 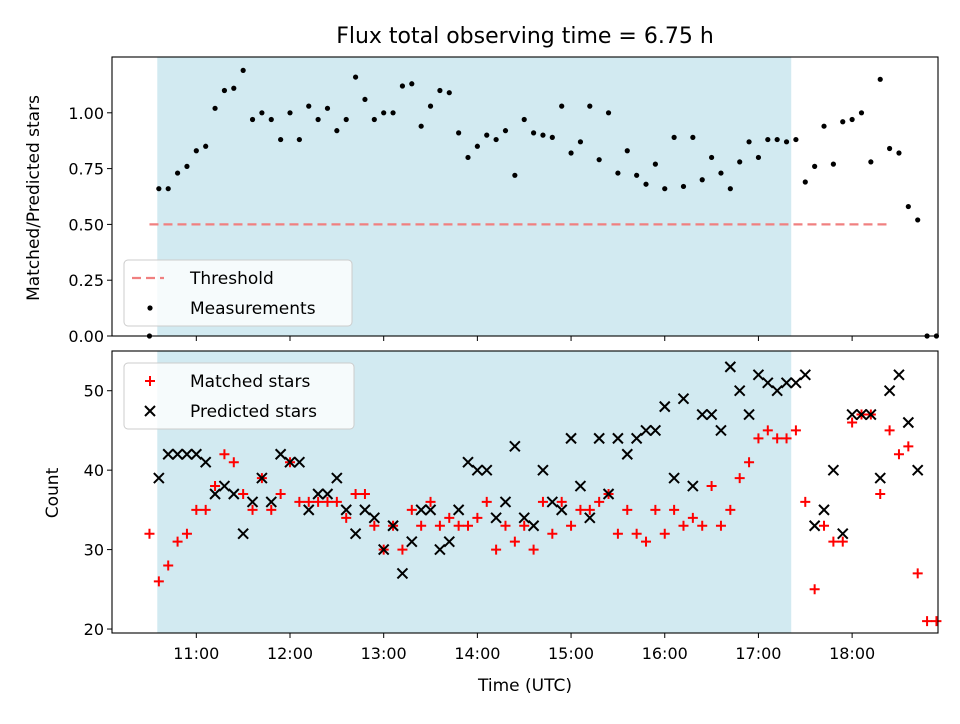 I want to click on x-tick-label: 13:00, so click(x=384, y=653).